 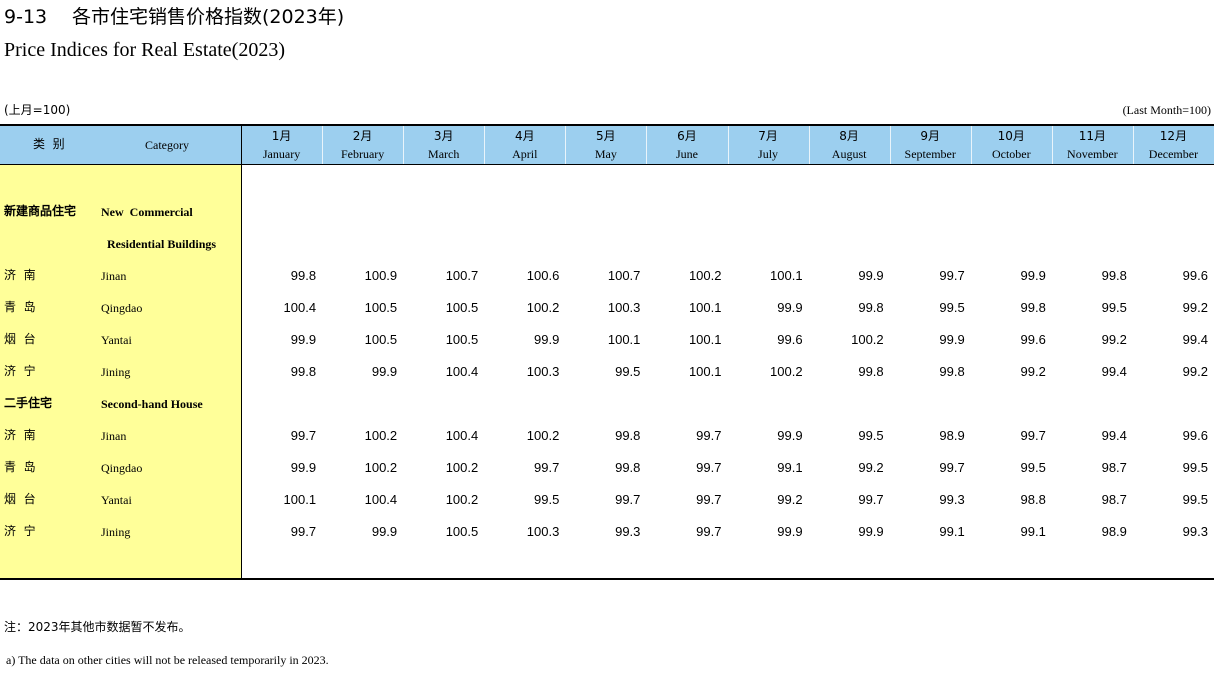 What do you see at coordinates (1173, 136) in the screenshot?
I see `month-cn: 12月` at bounding box center [1173, 136].